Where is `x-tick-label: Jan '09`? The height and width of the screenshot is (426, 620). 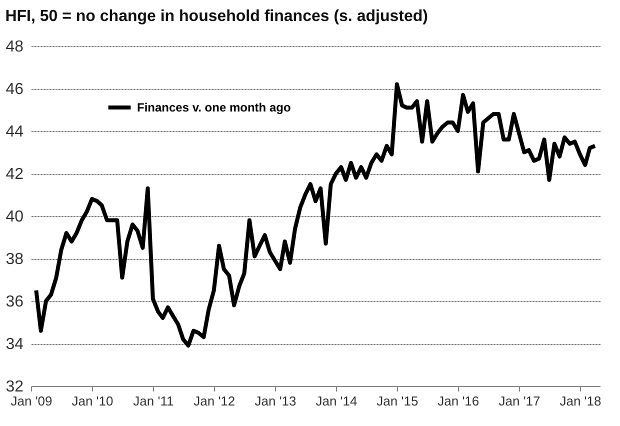 x-tick-label: Jan '09 is located at coordinates (31, 401).